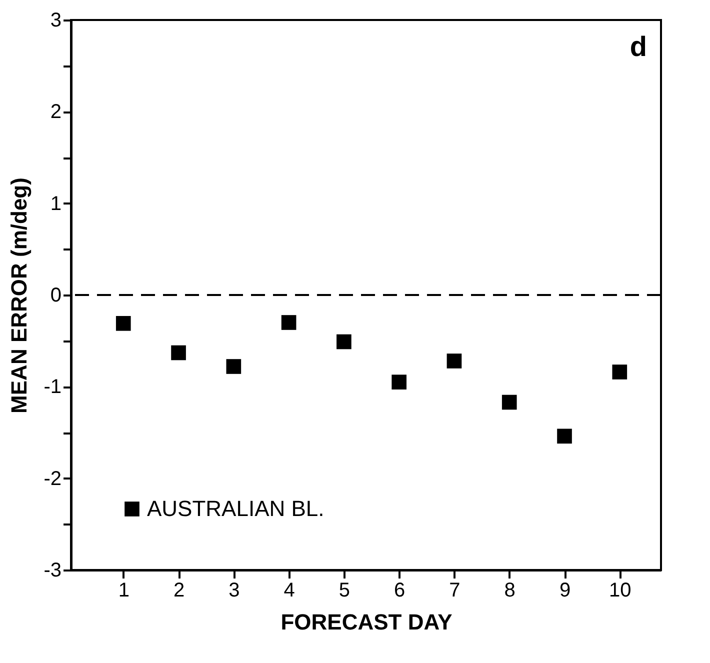  I want to click on y-tick-label: -1, so click(53, 387).